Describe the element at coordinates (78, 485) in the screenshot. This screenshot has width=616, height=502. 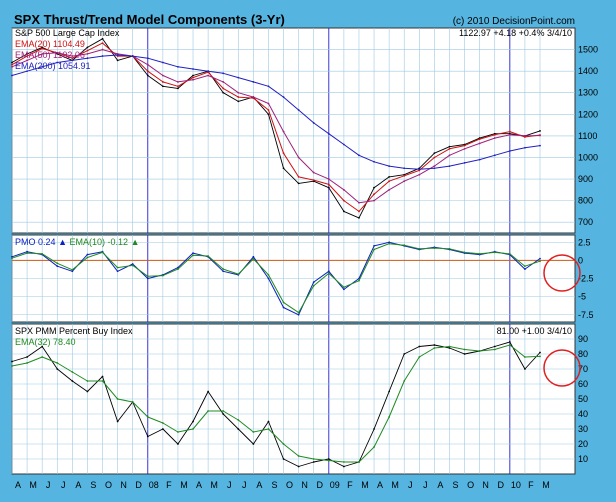
I see `x-tick-label: A` at that location.